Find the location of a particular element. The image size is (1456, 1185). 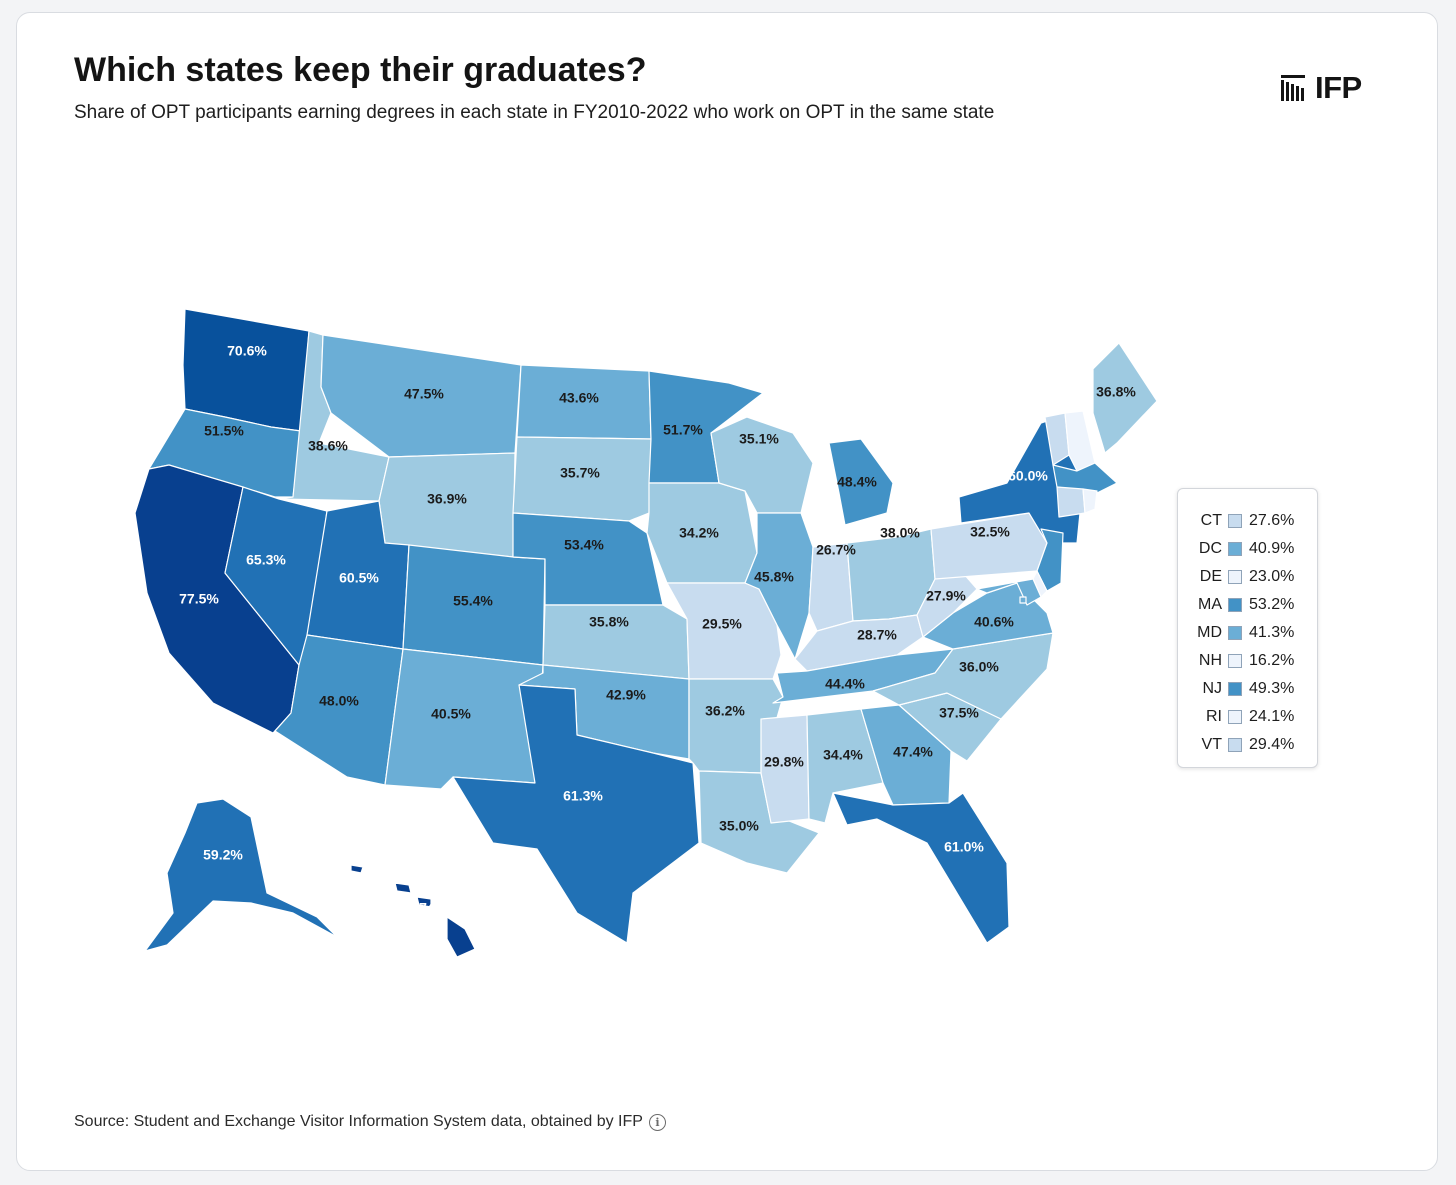

state-label-wy: 36.9% is located at coordinates (447, 499).